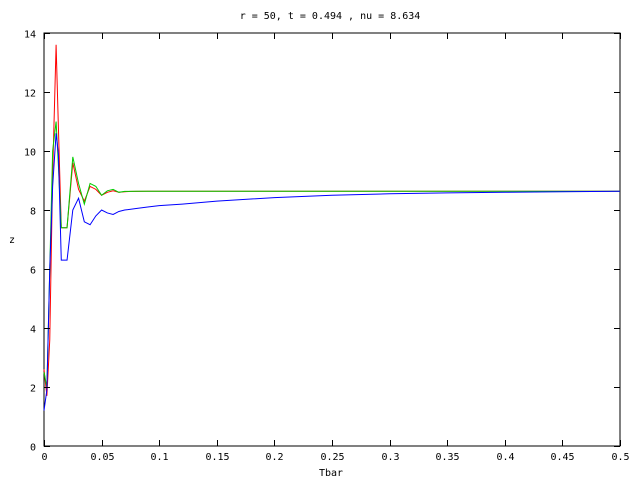  I want to click on x-tick-label: 0.15, so click(217, 457).